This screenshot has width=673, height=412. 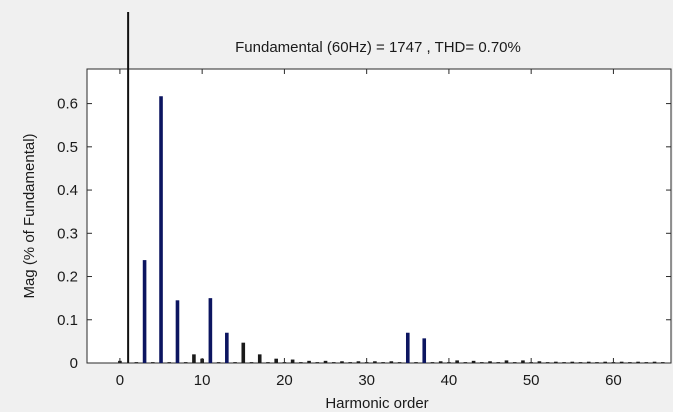 What do you see at coordinates (613, 380) in the screenshot?
I see `x-tick-label: 60` at bounding box center [613, 380].